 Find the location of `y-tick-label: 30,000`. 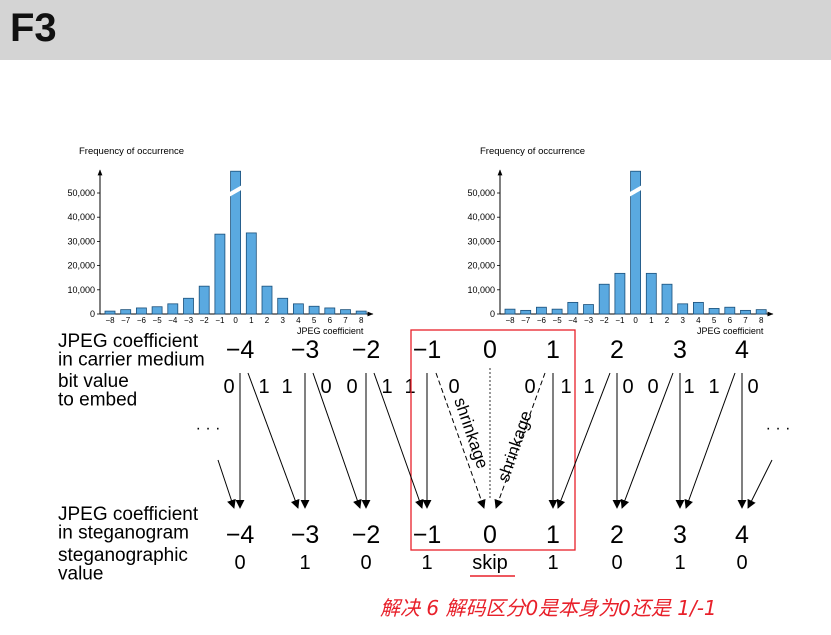

y-tick-label: 30,000 is located at coordinates (481, 241).